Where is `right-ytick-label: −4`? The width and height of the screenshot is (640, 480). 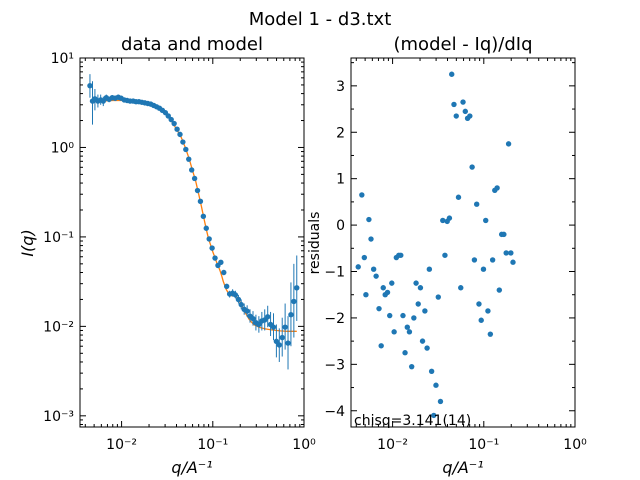
right-ytick-label: −4 is located at coordinates (334, 412).